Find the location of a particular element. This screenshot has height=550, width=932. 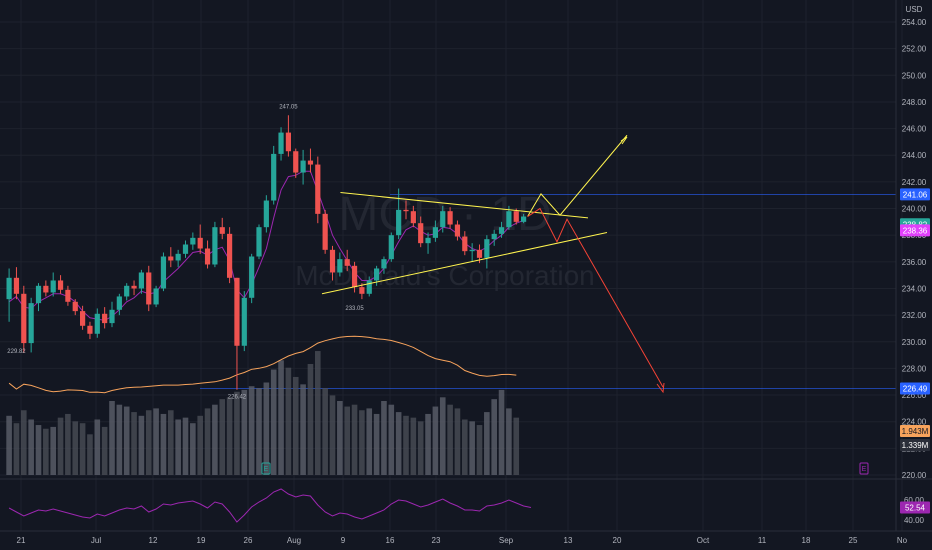

earnings-marker-chart: E is located at coordinates (266, 468).